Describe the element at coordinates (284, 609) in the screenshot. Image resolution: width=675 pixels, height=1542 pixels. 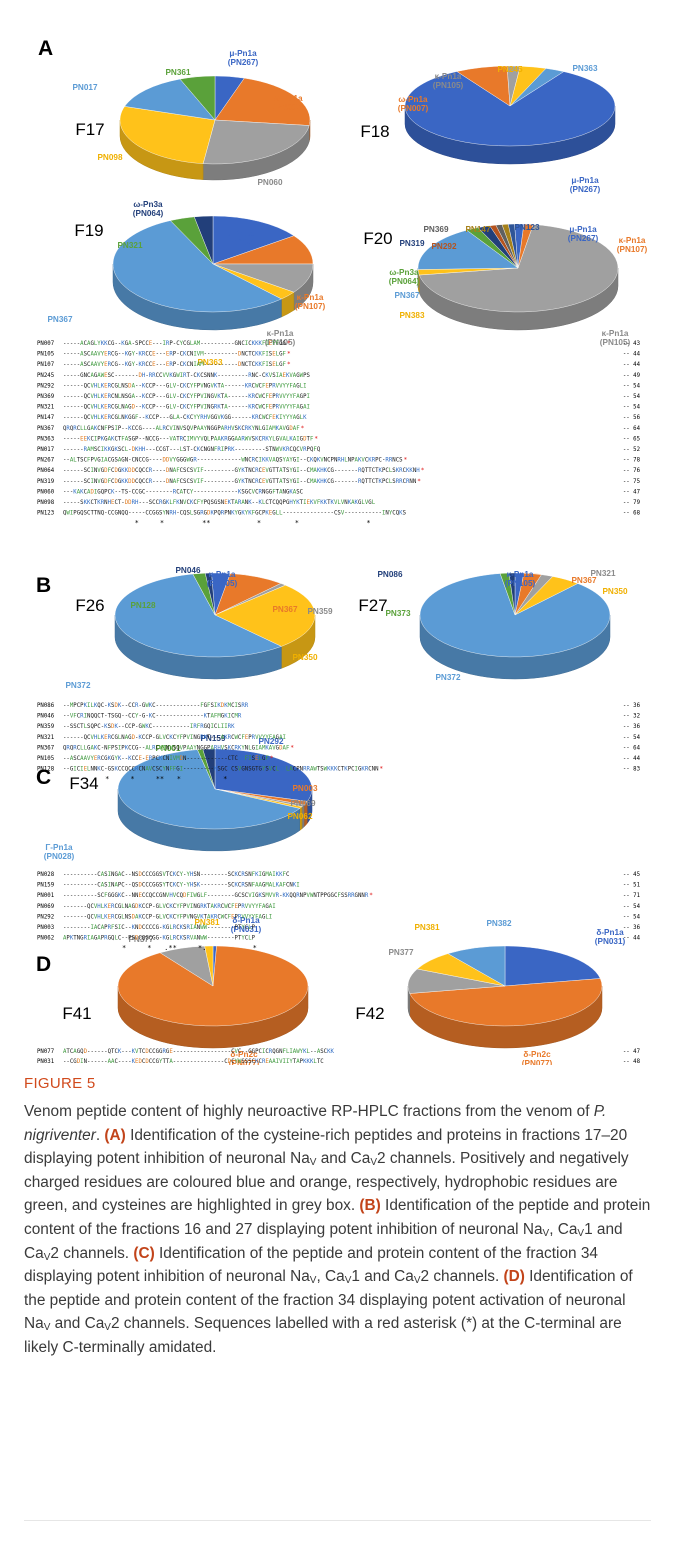
I see `pie-label: PN367` at that location.